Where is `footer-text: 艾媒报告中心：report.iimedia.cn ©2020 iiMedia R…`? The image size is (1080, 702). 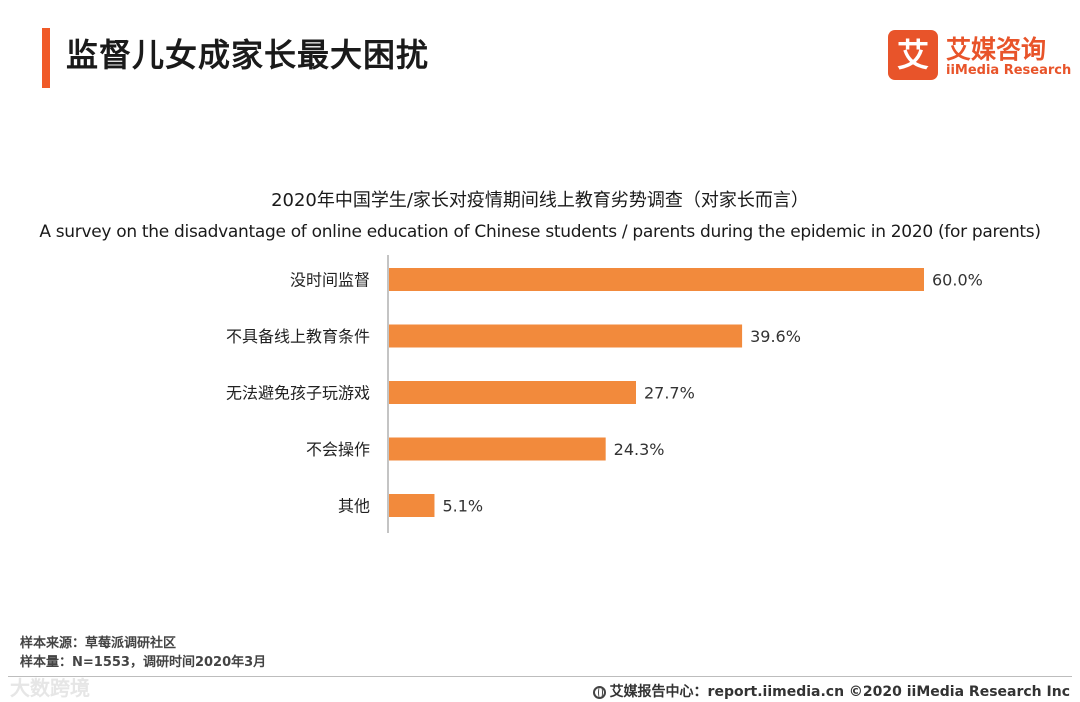 footer-text: 艾媒报告中心：report.iimedia.cn ©2020 iiMedia R… is located at coordinates (839, 692).